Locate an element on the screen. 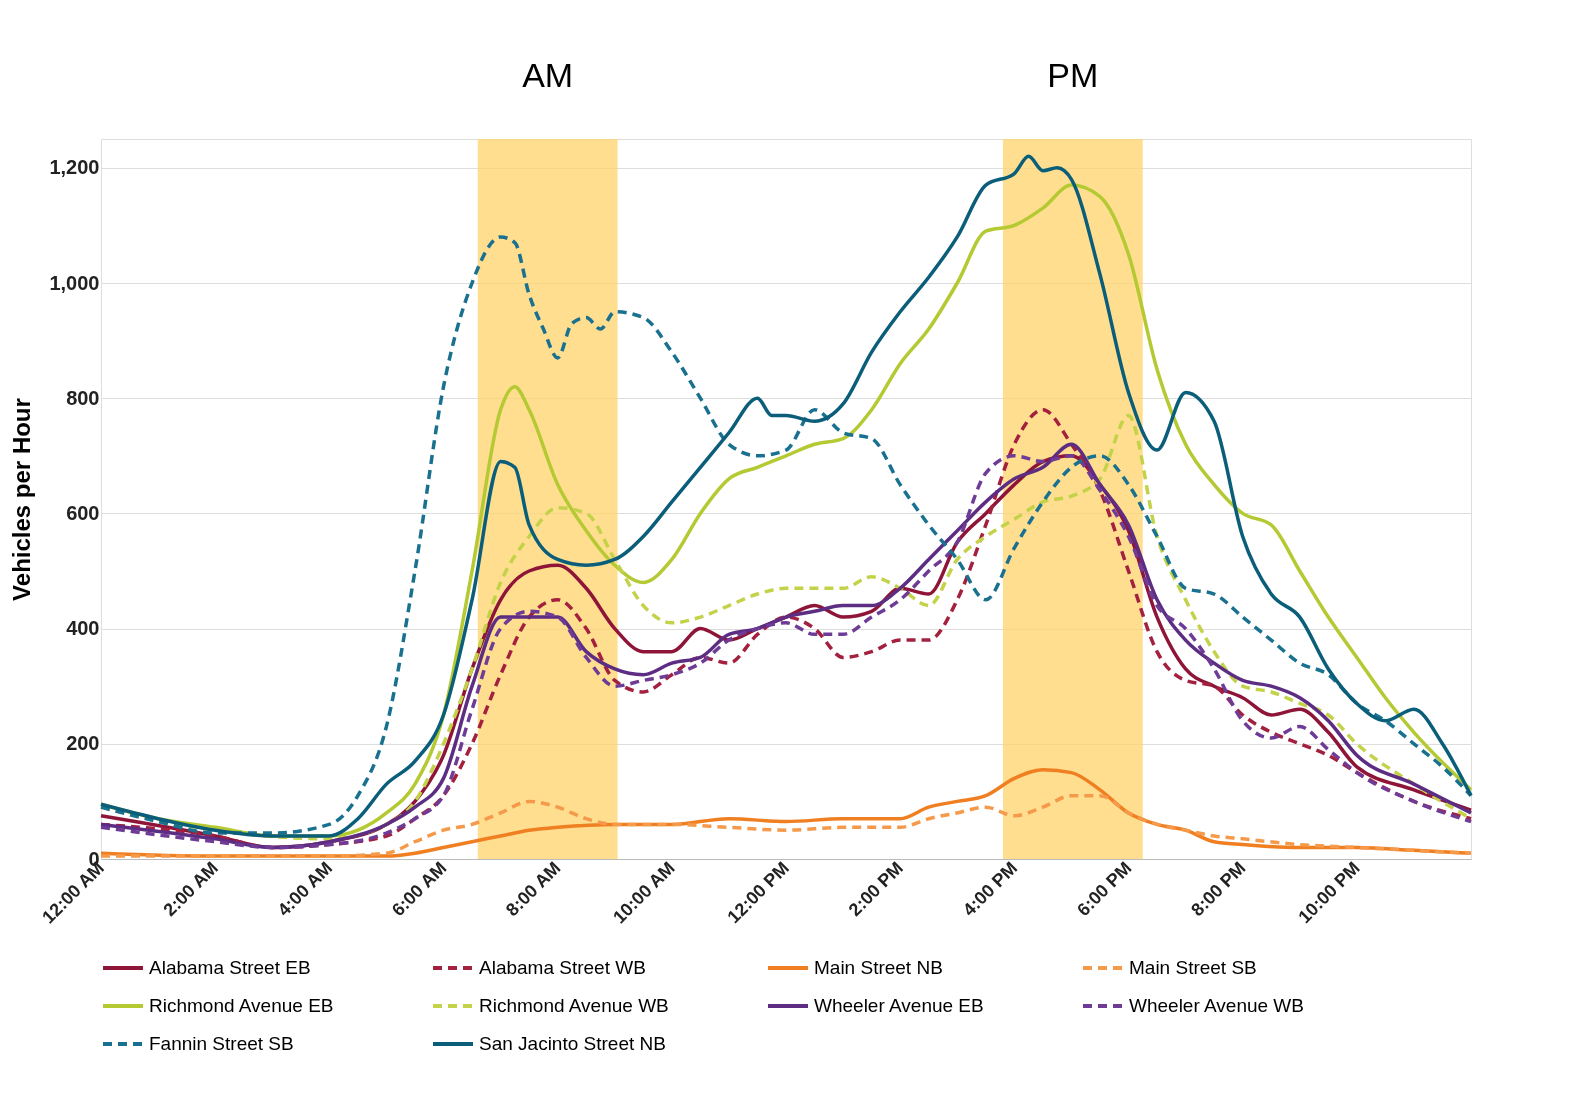 Image resolution: width=1575 pixels, height=1097 pixels. legend-label: Richmond Avenue EB is located at coordinates (241, 1005).